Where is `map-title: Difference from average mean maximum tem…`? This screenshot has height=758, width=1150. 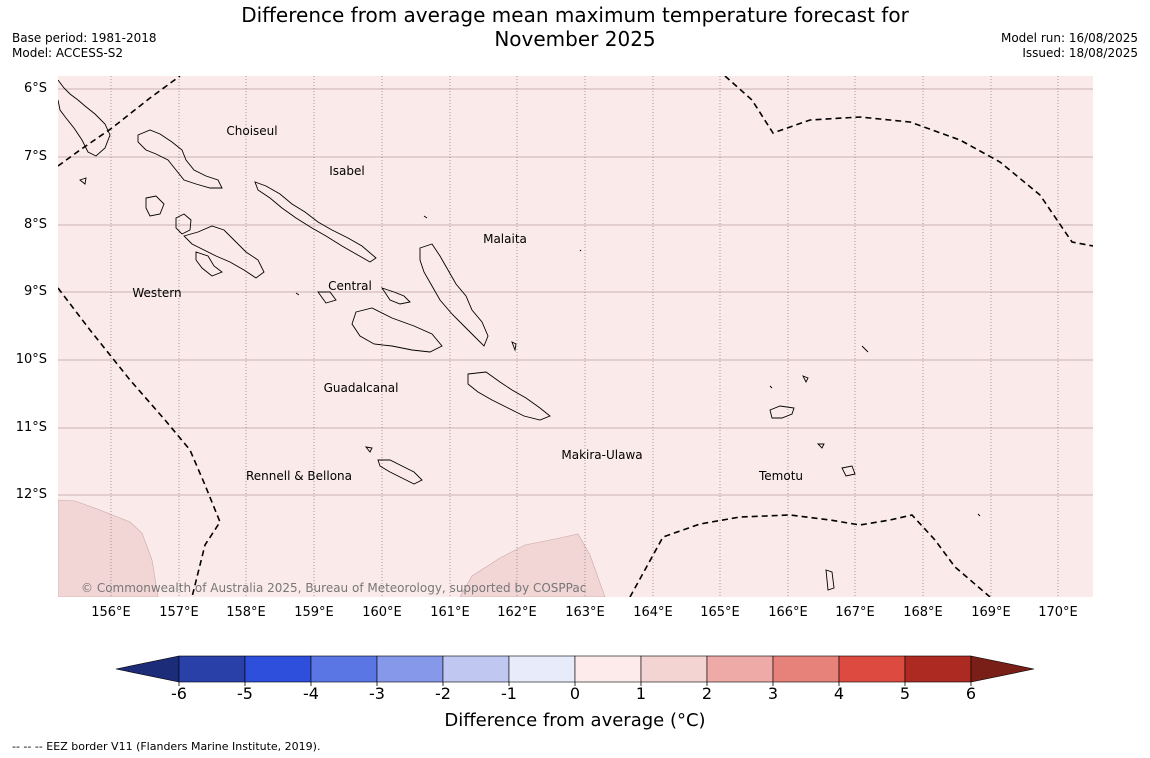
map-title: Difference from average mean maximum tem… is located at coordinates (575, 27).